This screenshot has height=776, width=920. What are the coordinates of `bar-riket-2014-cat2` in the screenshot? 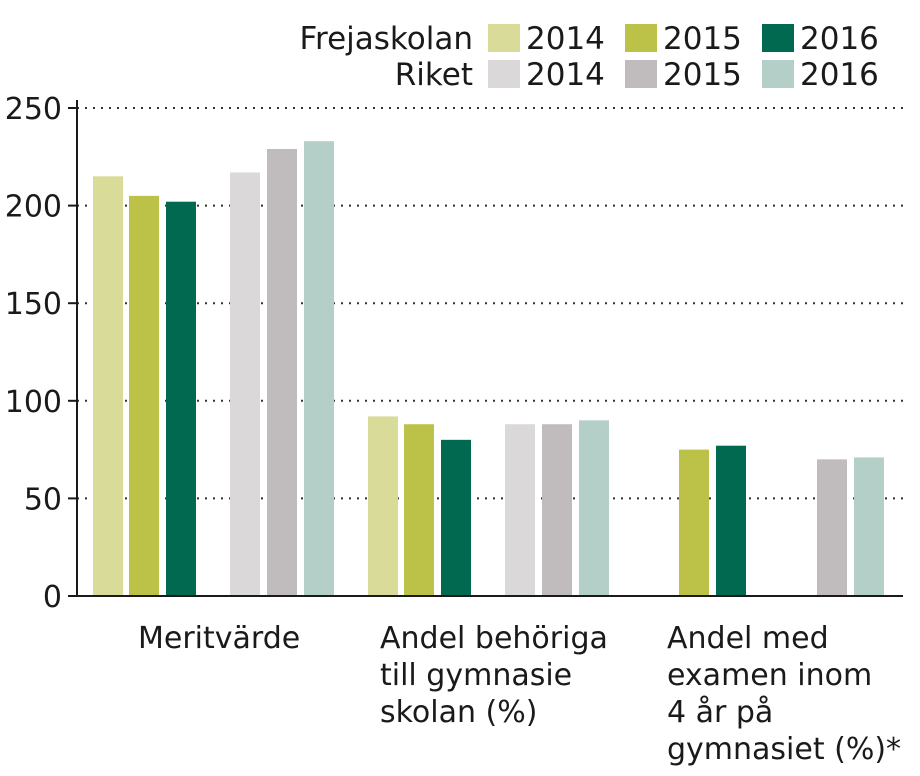 It's located at (520, 510).